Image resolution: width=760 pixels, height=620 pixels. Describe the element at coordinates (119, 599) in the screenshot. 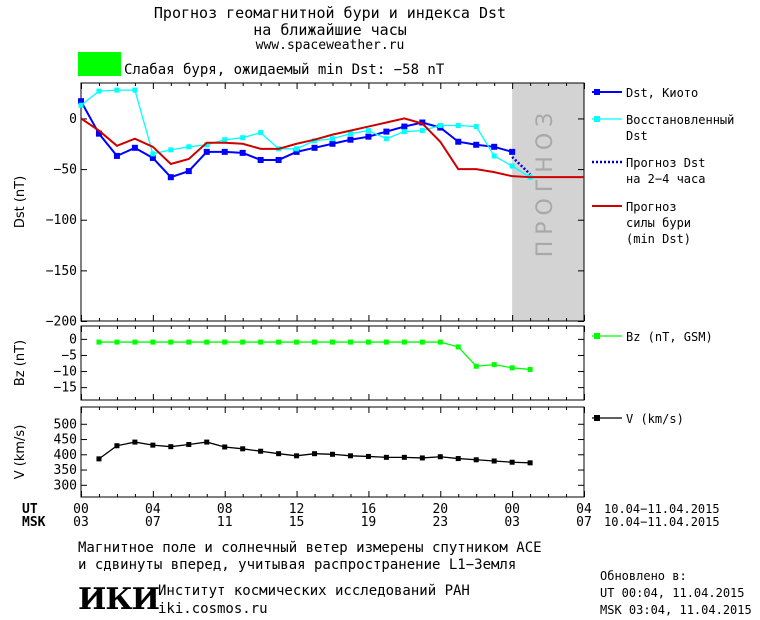

I see `iki-logo: ИКИ` at that location.